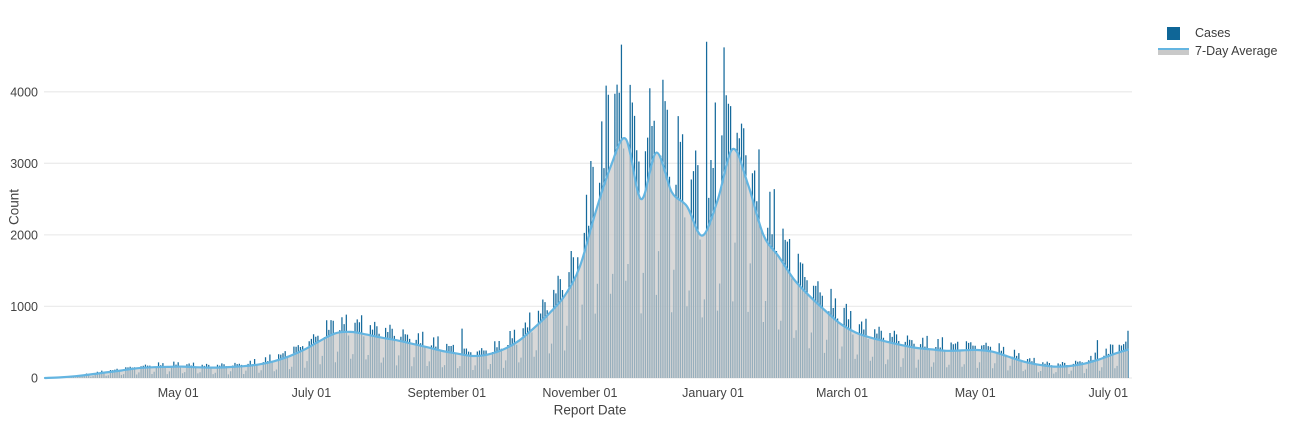  I want to click on y-axis-title: Count, so click(14, 207).